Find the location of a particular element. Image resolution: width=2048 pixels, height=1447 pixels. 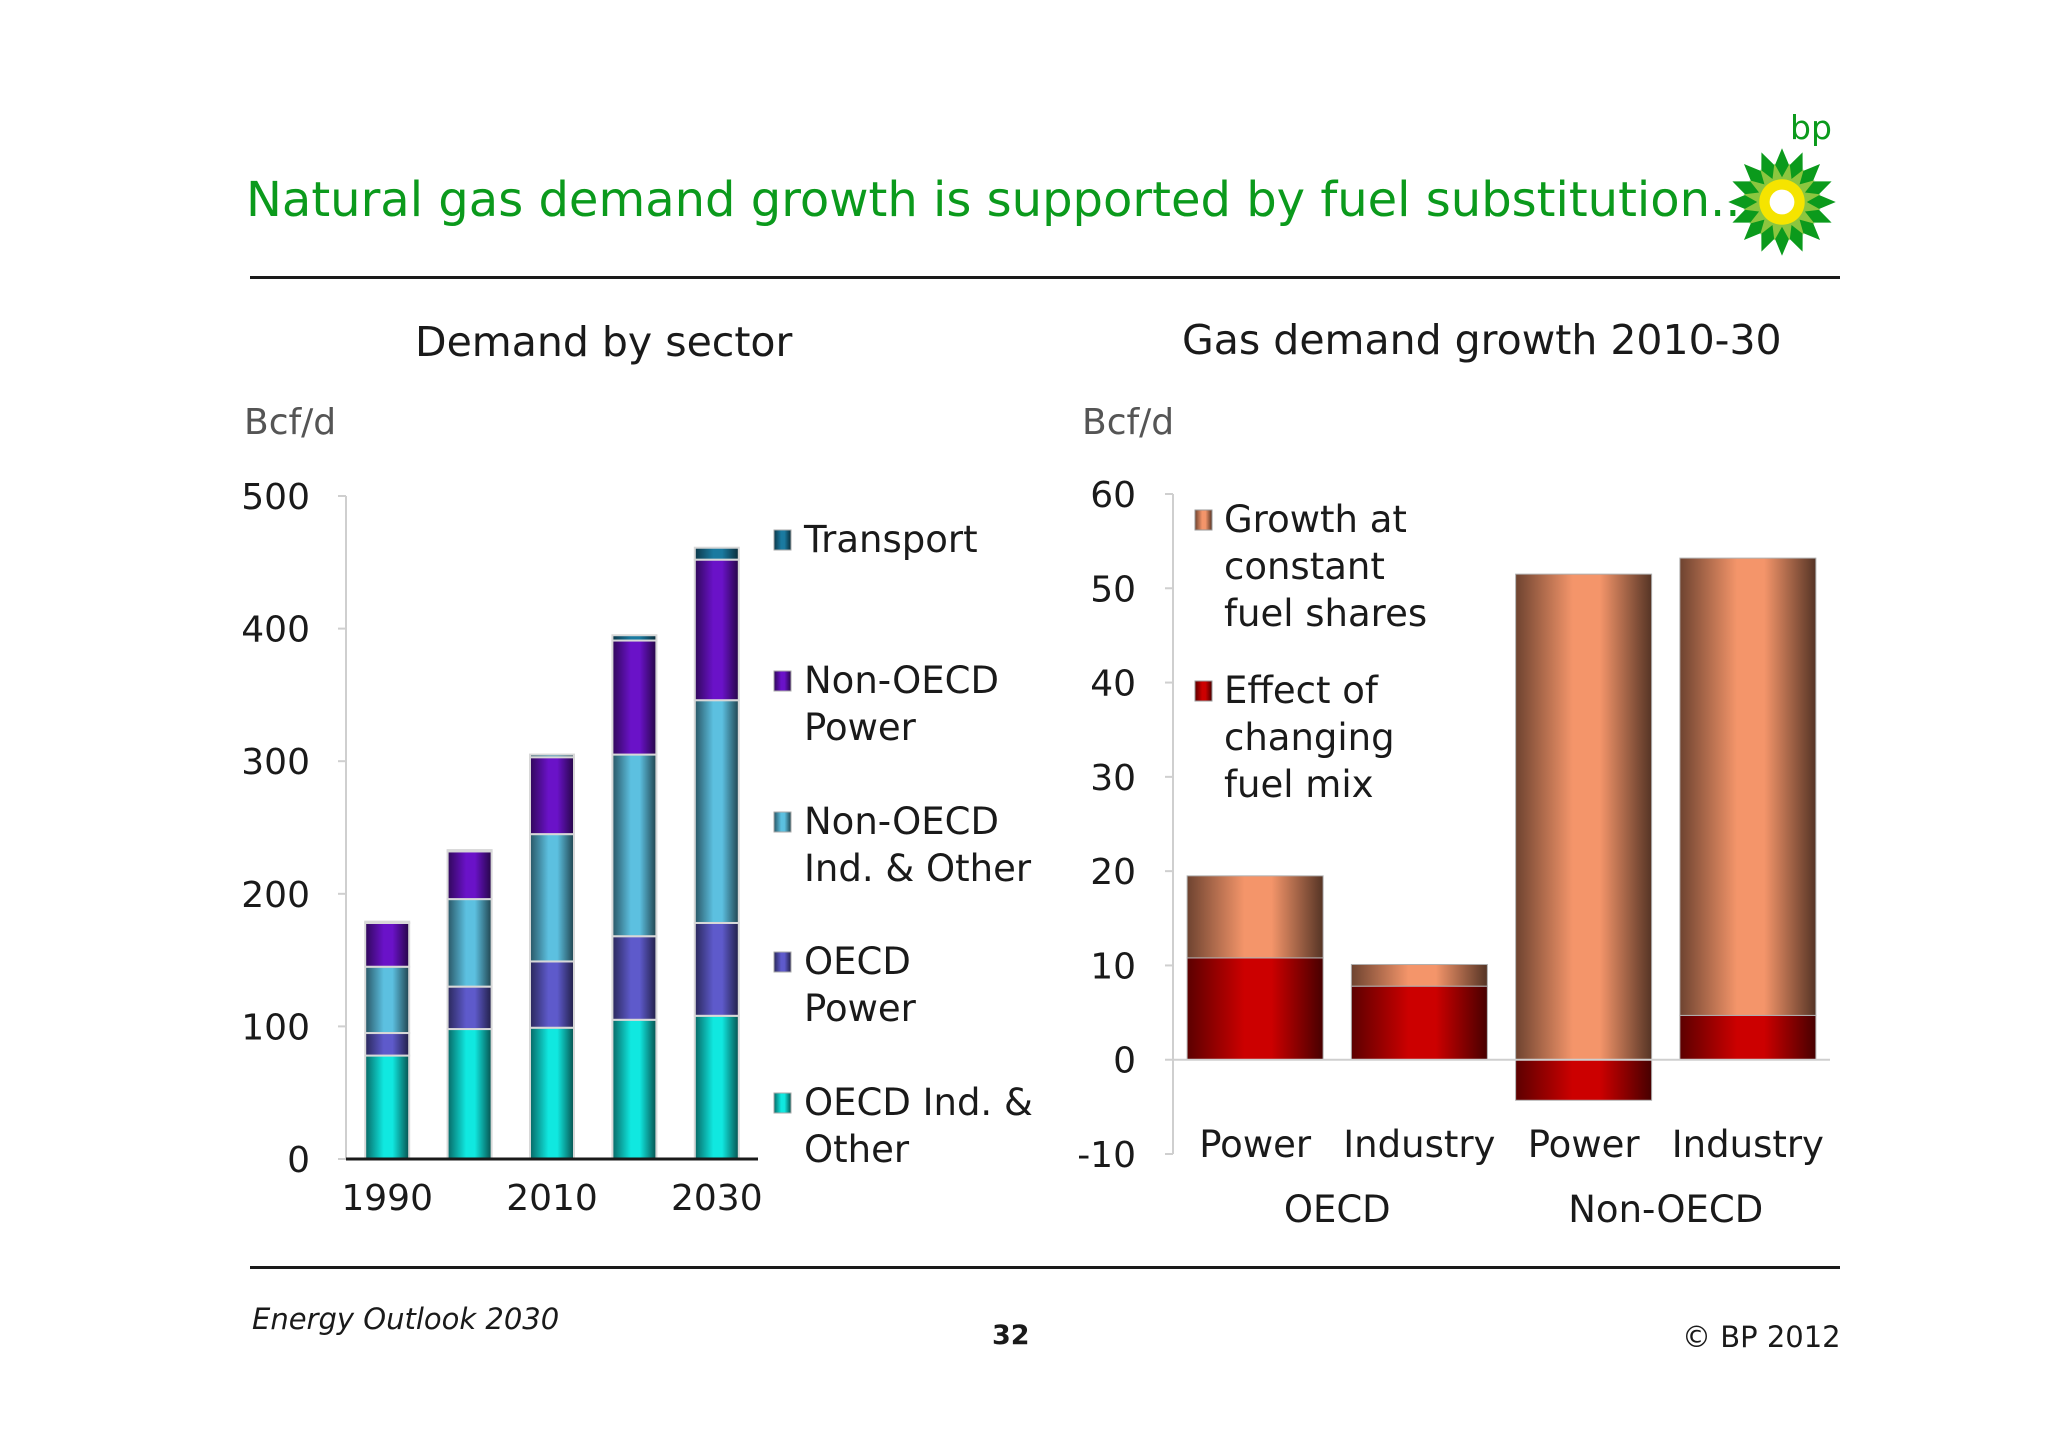

x-tick-label: 2010 is located at coordinates (552, 1198).